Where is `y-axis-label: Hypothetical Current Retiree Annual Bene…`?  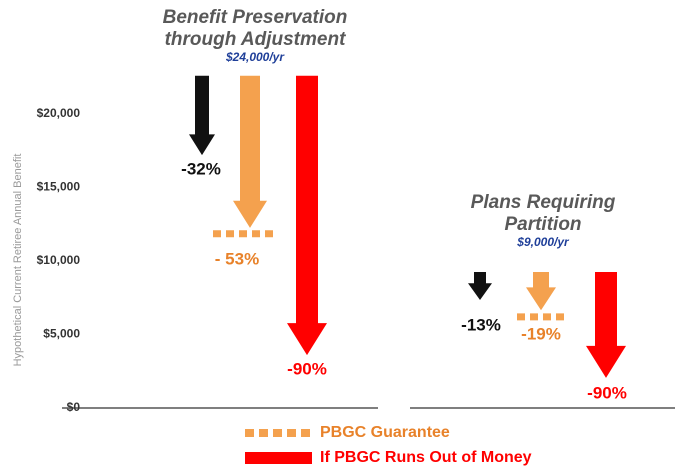
y-axis-label: Hypothetical Current Retiree Annual Bene… is located at coordinates (18, 260).